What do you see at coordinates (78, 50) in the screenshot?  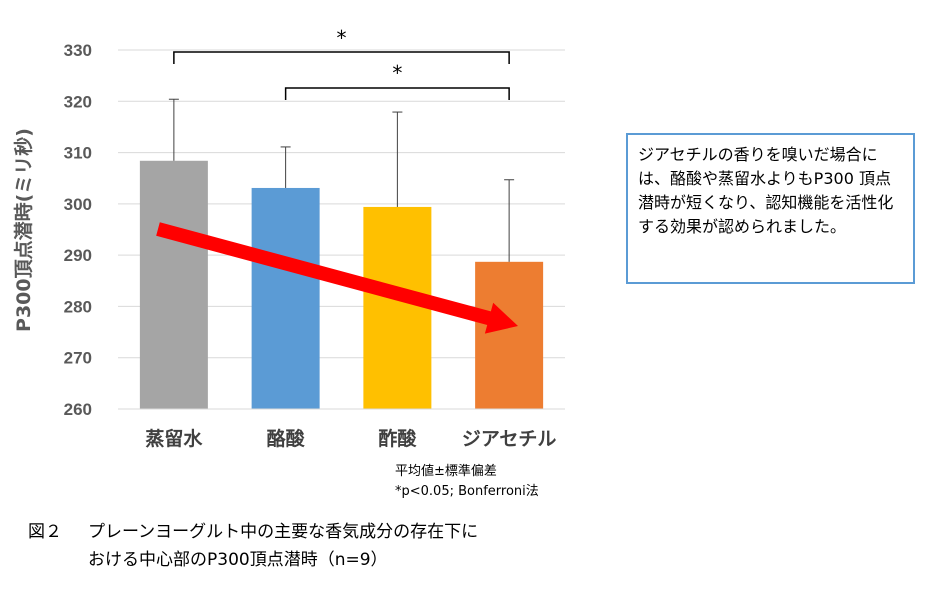 I see `y-tick-label: 330` at bounding box center [78, 50].